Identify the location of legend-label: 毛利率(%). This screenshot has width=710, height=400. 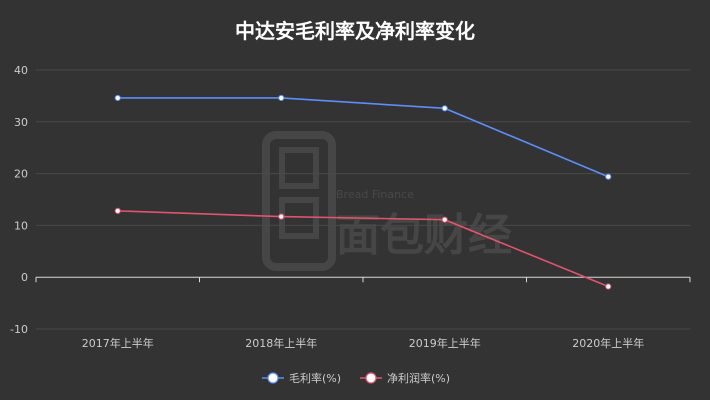
(315, 378).